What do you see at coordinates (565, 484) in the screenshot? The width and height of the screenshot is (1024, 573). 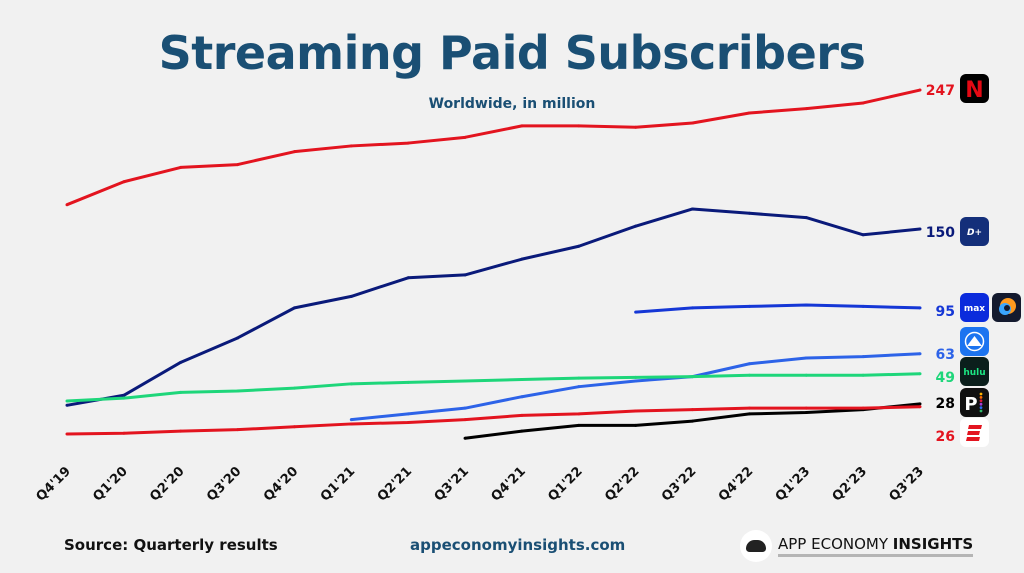 I see `x-tick-label: Q1'22` at bounding box center [565, 484].